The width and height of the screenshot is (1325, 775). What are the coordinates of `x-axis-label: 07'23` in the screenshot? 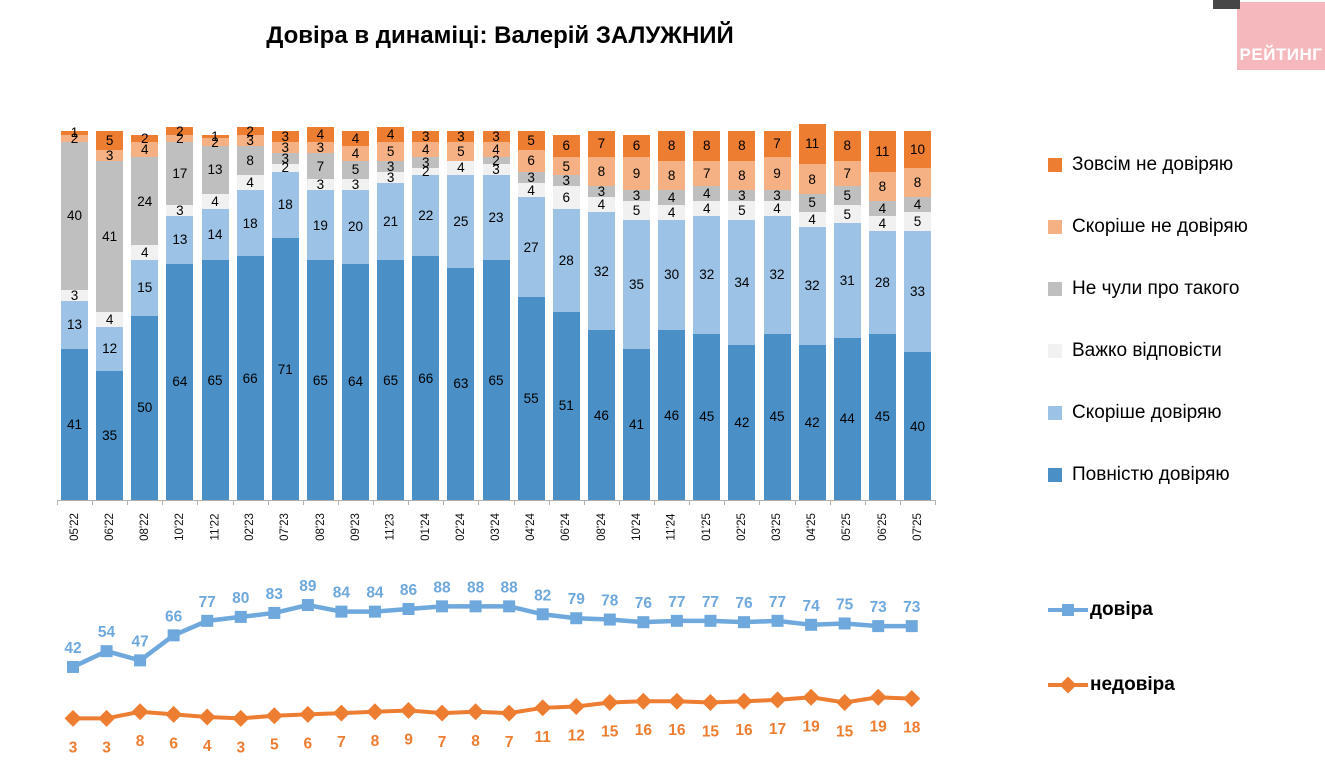 It's located at (285, 527).